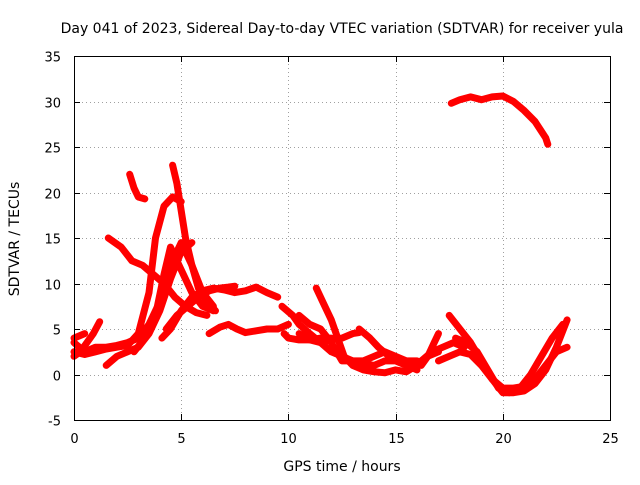 This screenshot has width=640, height=485. Describe the element at coordinates (52, 58) in the screenshot. I see `y-tick-label: 35` at that location.